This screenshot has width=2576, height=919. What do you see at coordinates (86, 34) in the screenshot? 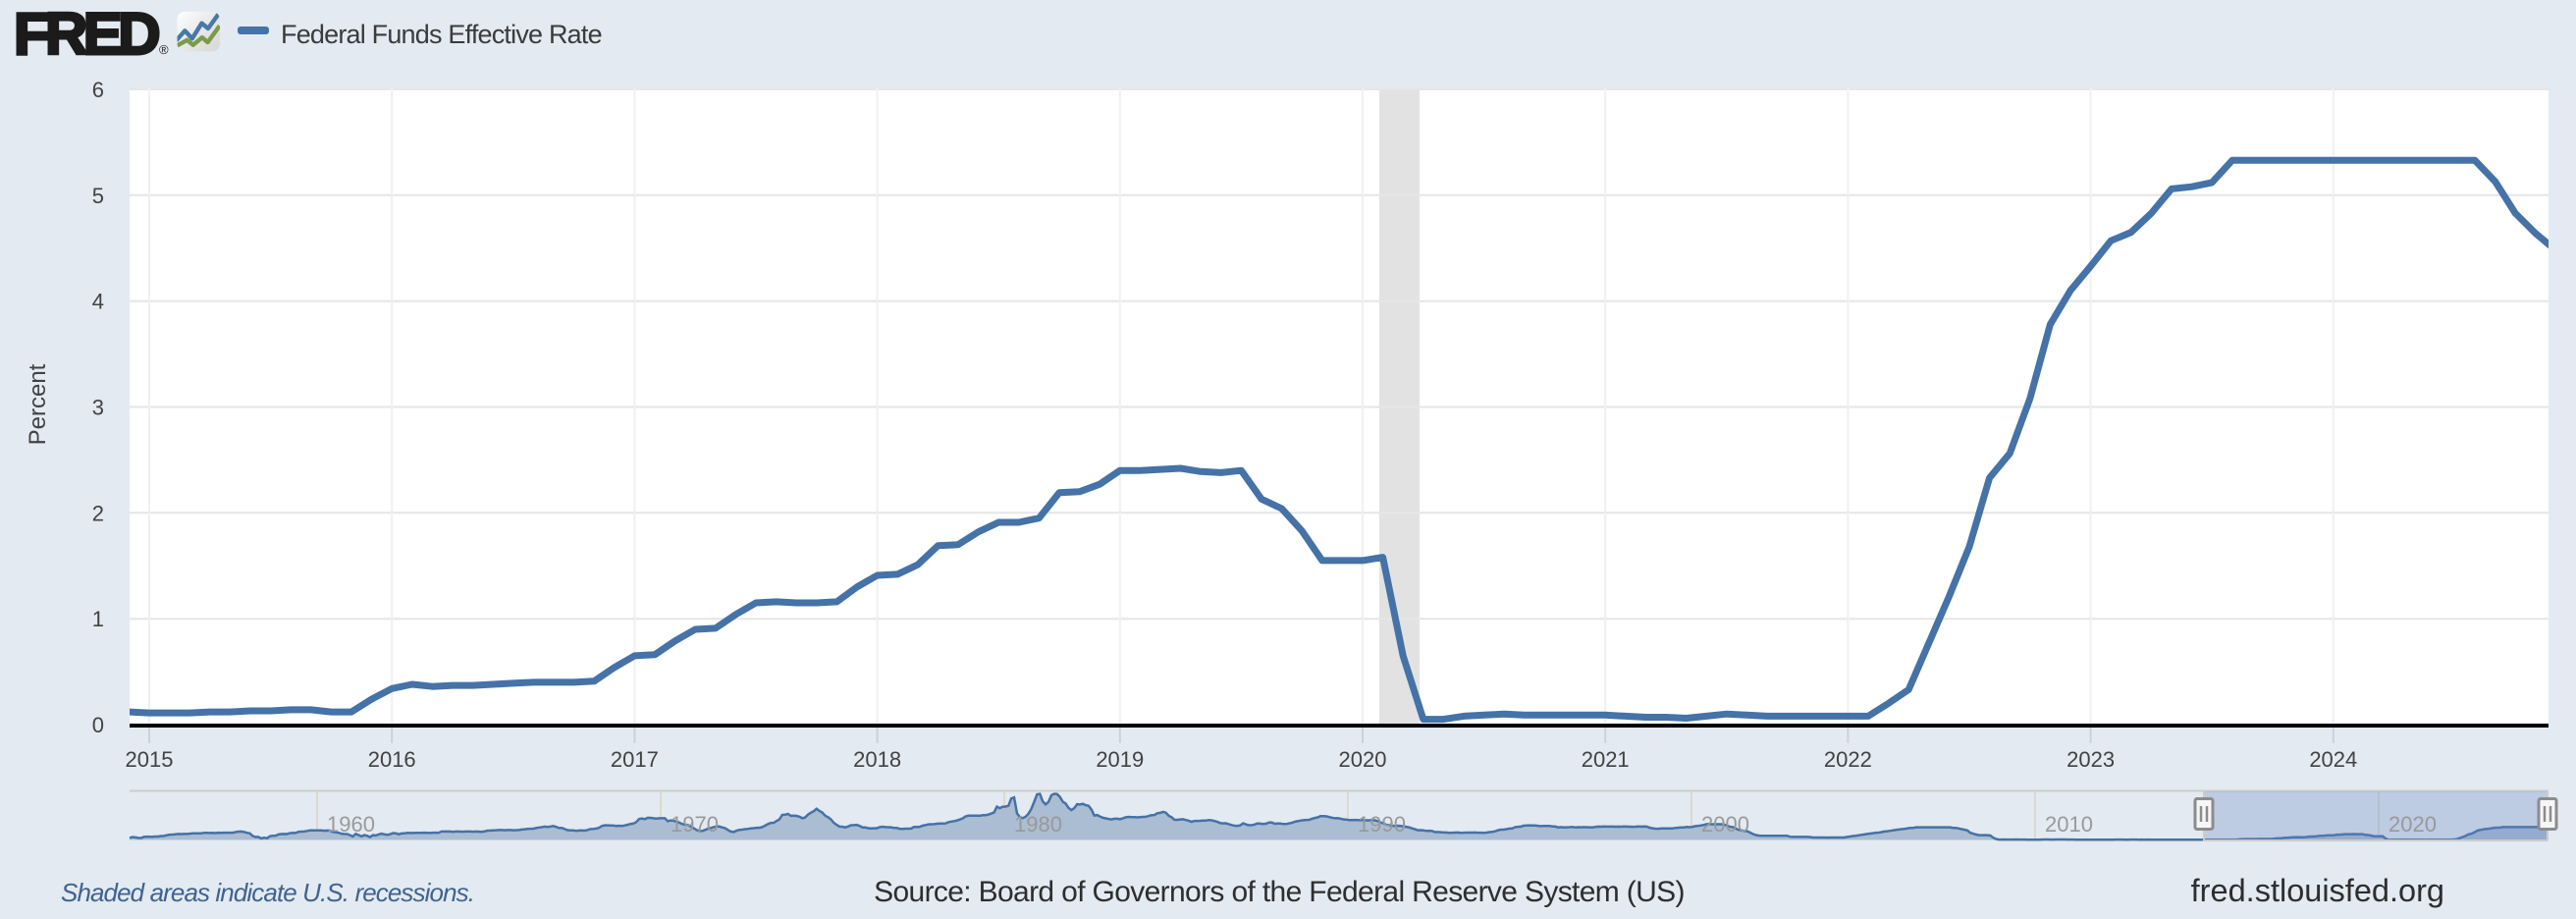
I see `svg-text: FRED` at bounding box center [86, 34].